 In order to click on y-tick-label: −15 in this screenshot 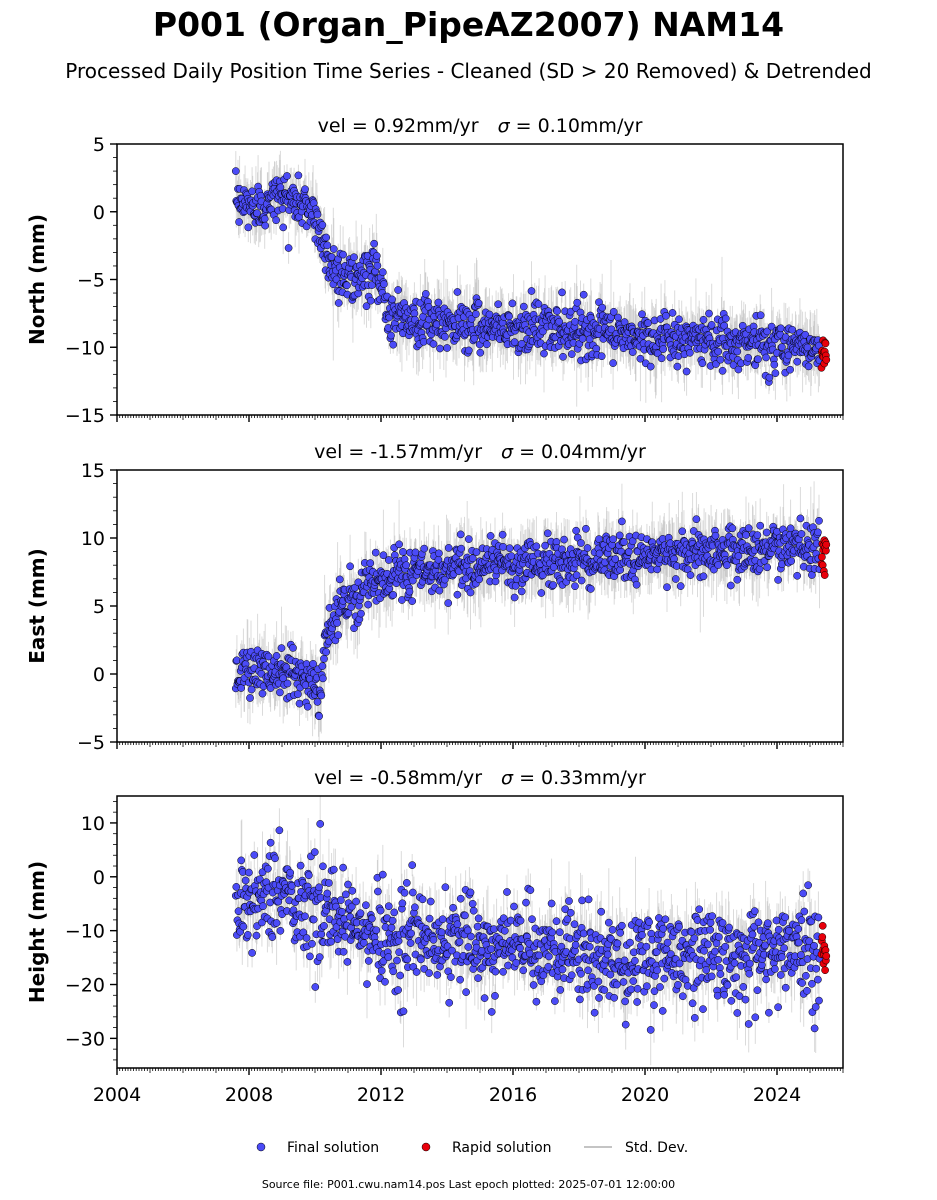, I will do `click(85, 416)`.